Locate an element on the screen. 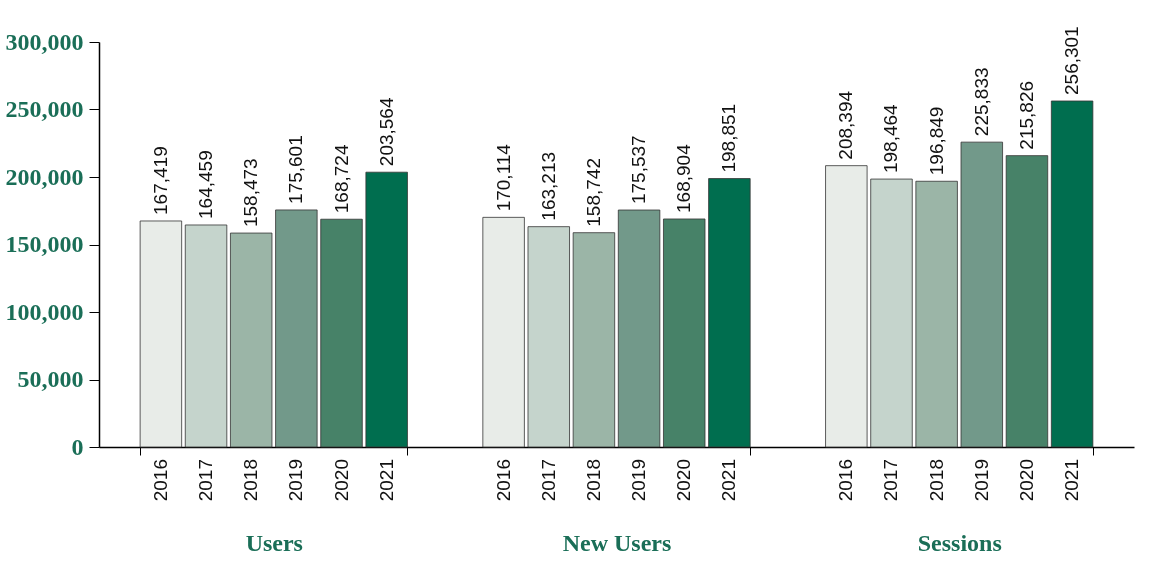 The image size is (1154, 563). data-label: 175,601 is located at coordinates (296, 169).